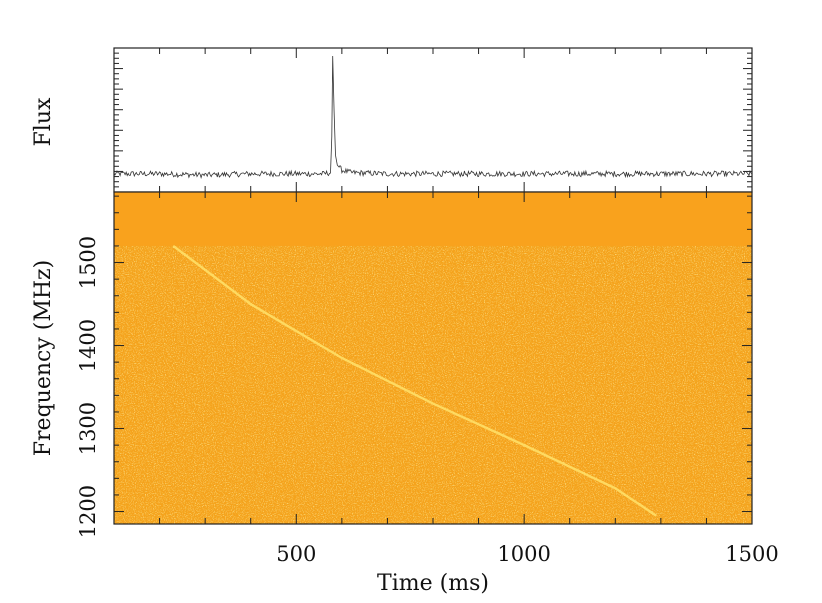 The width and height of the screenshot is (822, 603). I want to click on flux-axis-label: Flux, so click(43, 121).